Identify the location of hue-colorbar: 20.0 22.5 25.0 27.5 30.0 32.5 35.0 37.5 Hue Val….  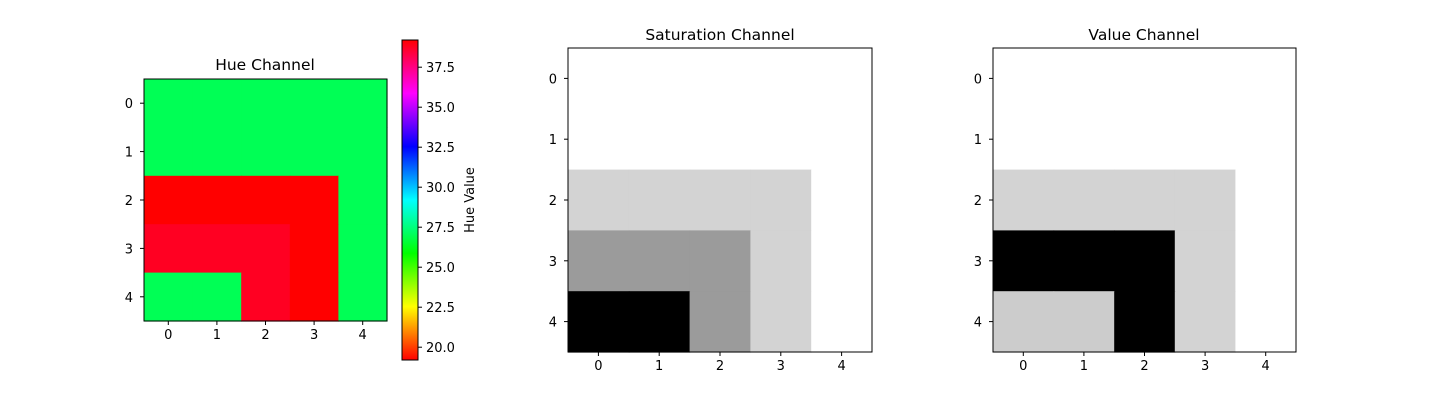
(439, 200).